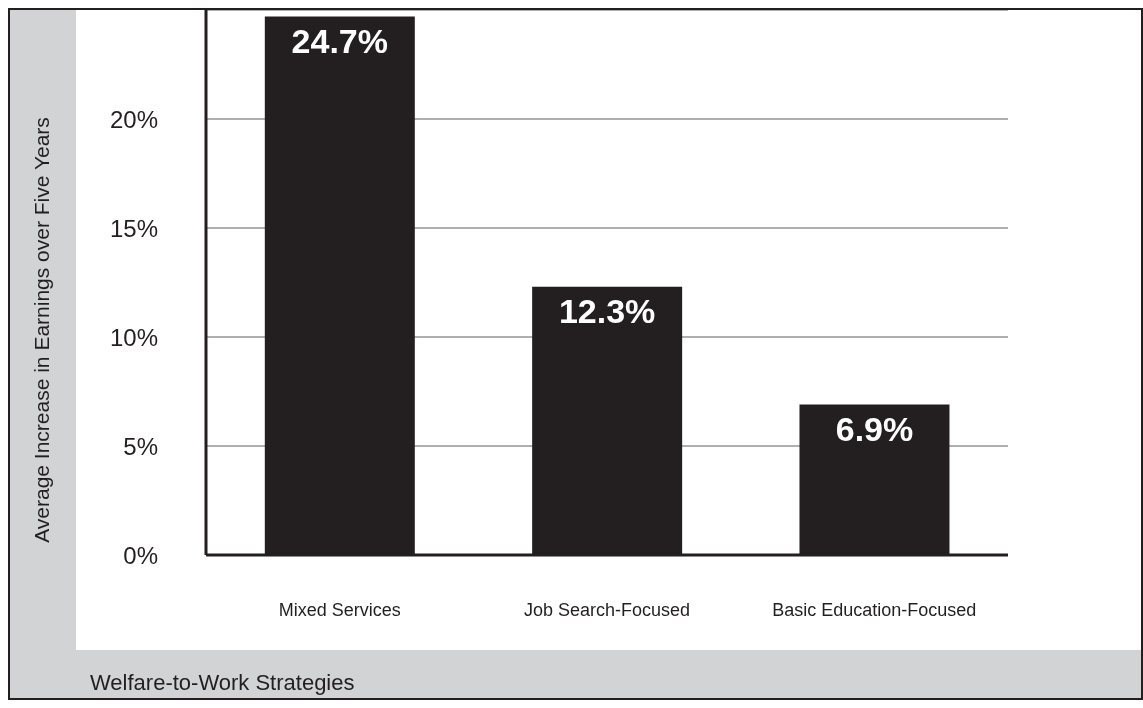 The height and width of the screenshot is (708, 1143). I want to click on x-tick-label: Job Search-Focused, so click(607, 609).